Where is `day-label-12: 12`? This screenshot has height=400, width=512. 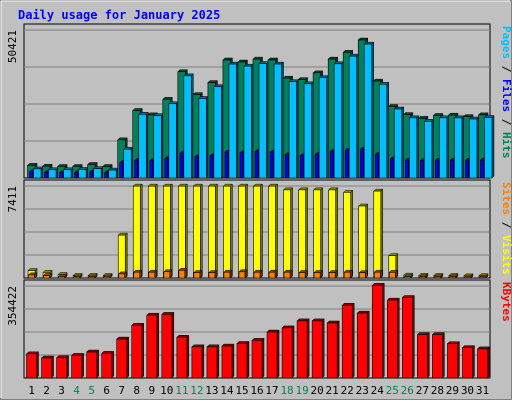
day-label-12: 12 is located at coordinates (196, 390).